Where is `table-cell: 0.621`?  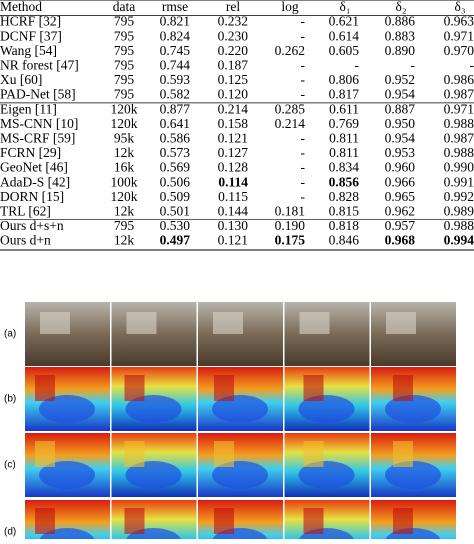 table-cell: 0.621 is located at coordinates (344, 21).